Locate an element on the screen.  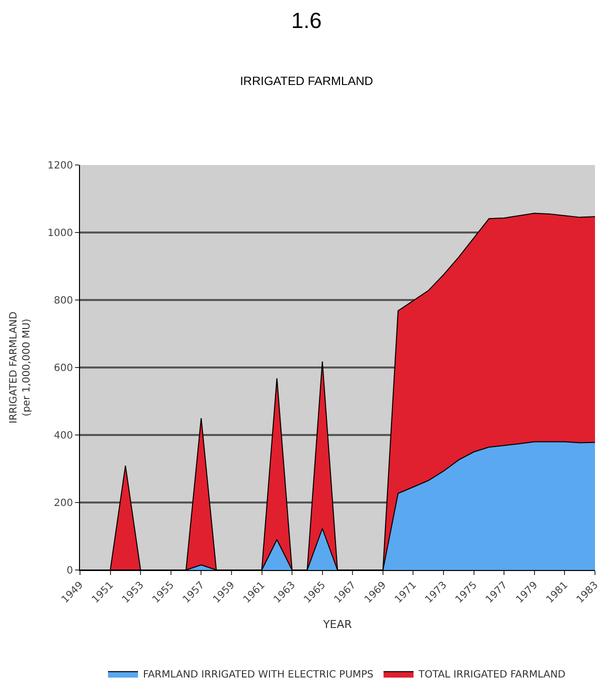
legend-label: FARMLAND IRRIGATED WITH ELECTRIC PUMPS is located at coordinates (258, 675).